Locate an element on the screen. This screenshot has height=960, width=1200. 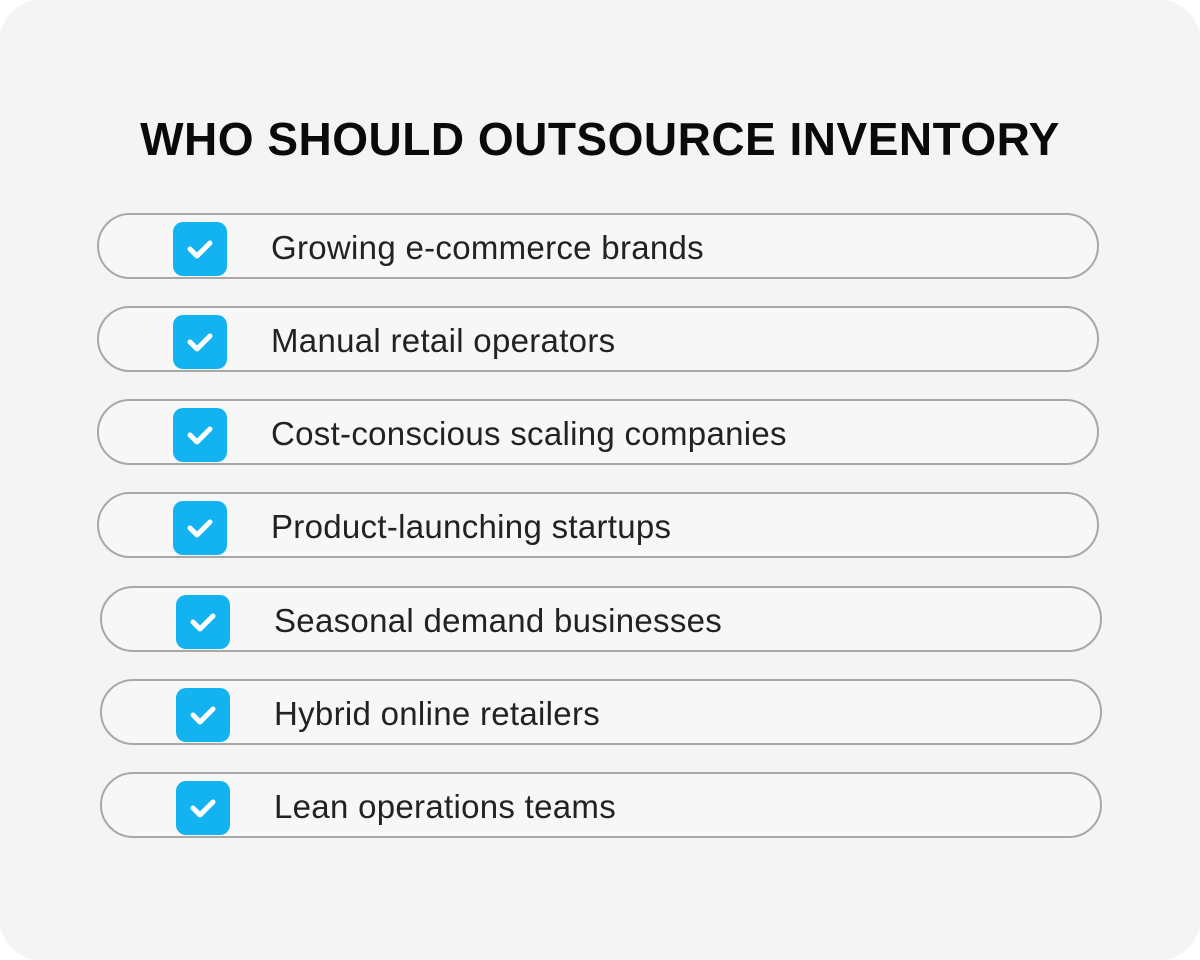
item-label: Lean operations teams is located at coordinates (445, 806).